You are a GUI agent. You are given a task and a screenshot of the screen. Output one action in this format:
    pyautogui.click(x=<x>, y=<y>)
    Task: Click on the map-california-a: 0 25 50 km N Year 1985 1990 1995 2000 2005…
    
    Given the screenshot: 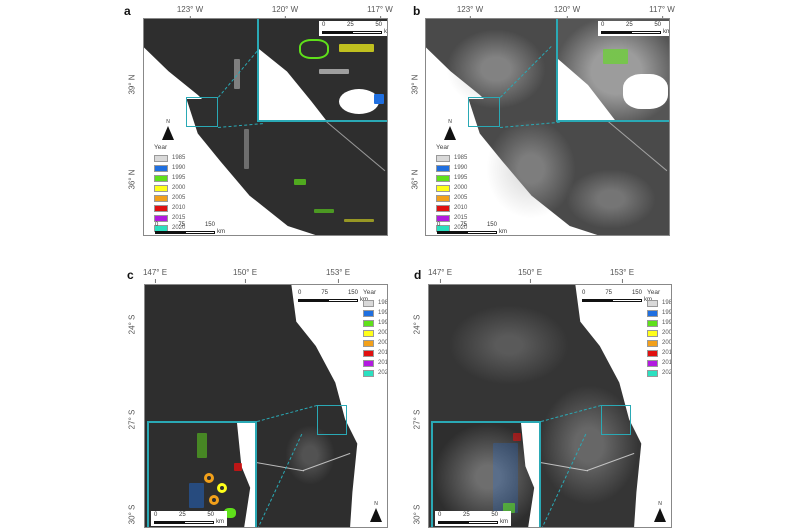 What is the action you would take?
    pyautogui.click(x=265, y=127)
    